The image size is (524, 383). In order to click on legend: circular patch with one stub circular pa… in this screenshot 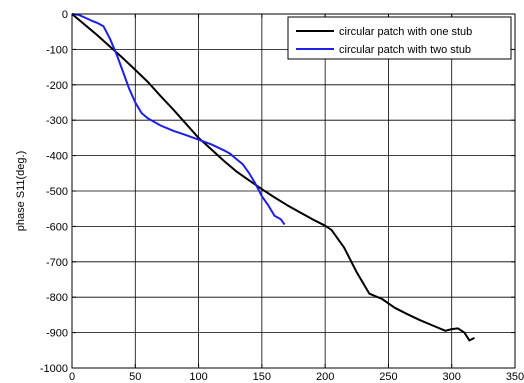, I will do `click(399, 38)`.